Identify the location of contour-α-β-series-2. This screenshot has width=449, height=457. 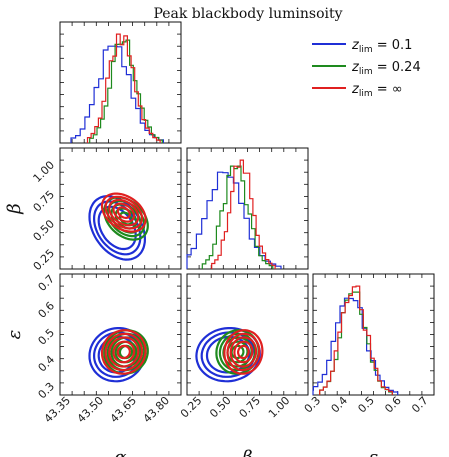
(124, 212).